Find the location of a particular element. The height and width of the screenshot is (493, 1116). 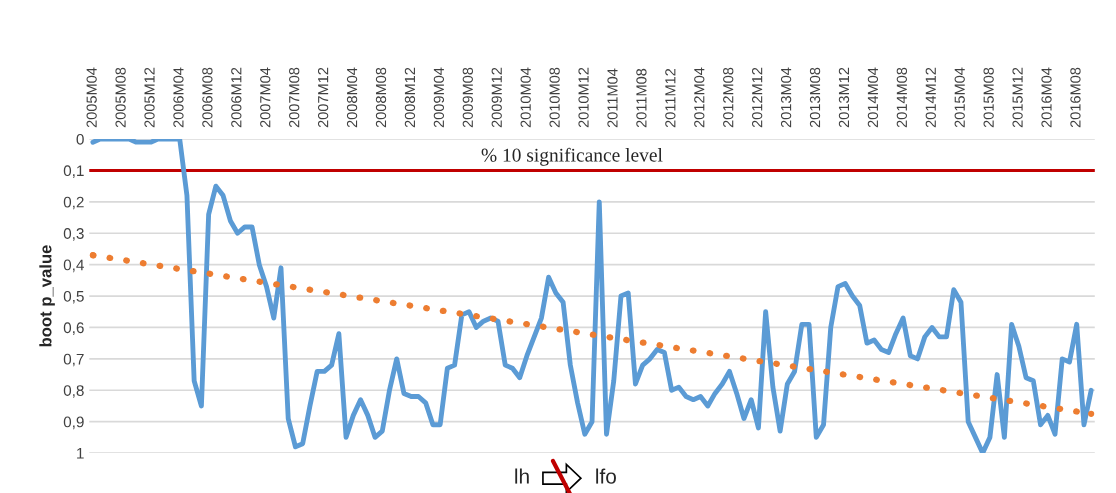

y-tick-label: 0,7 is located at coordinates (73, 360).